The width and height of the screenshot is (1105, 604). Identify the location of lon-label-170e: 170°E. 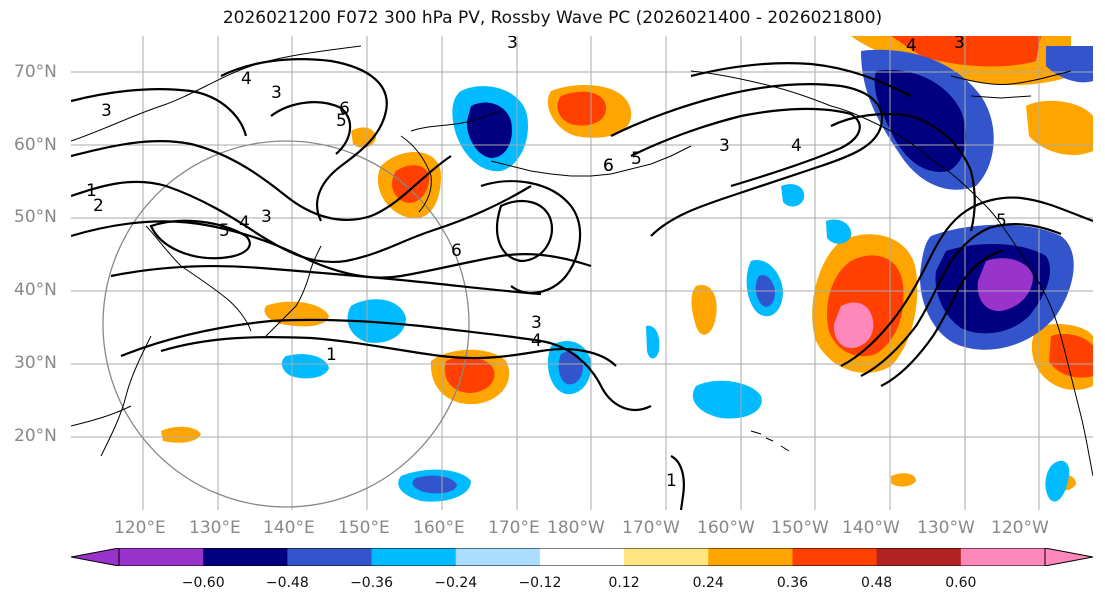
(514, 528).